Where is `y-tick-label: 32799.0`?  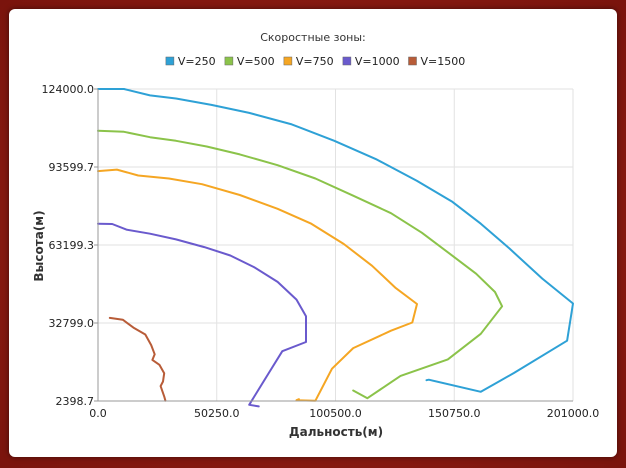
y-tick-label: 32799.0 is located at coordinates (72, 323).